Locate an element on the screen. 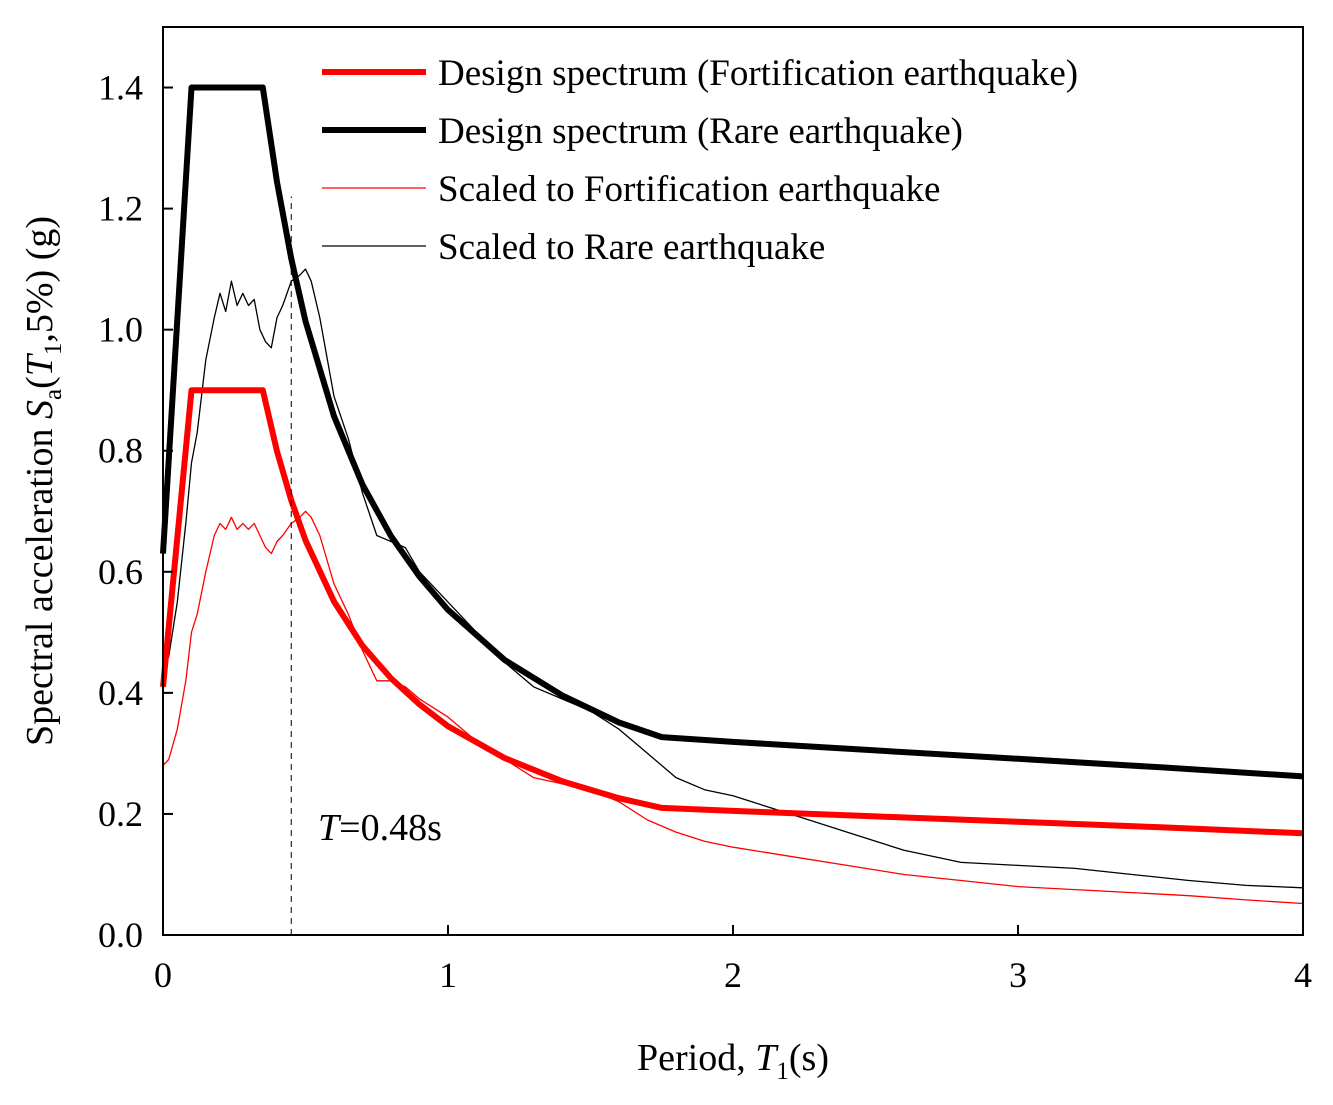  y-axis-title-var: S is located at coordinates (40, 409).